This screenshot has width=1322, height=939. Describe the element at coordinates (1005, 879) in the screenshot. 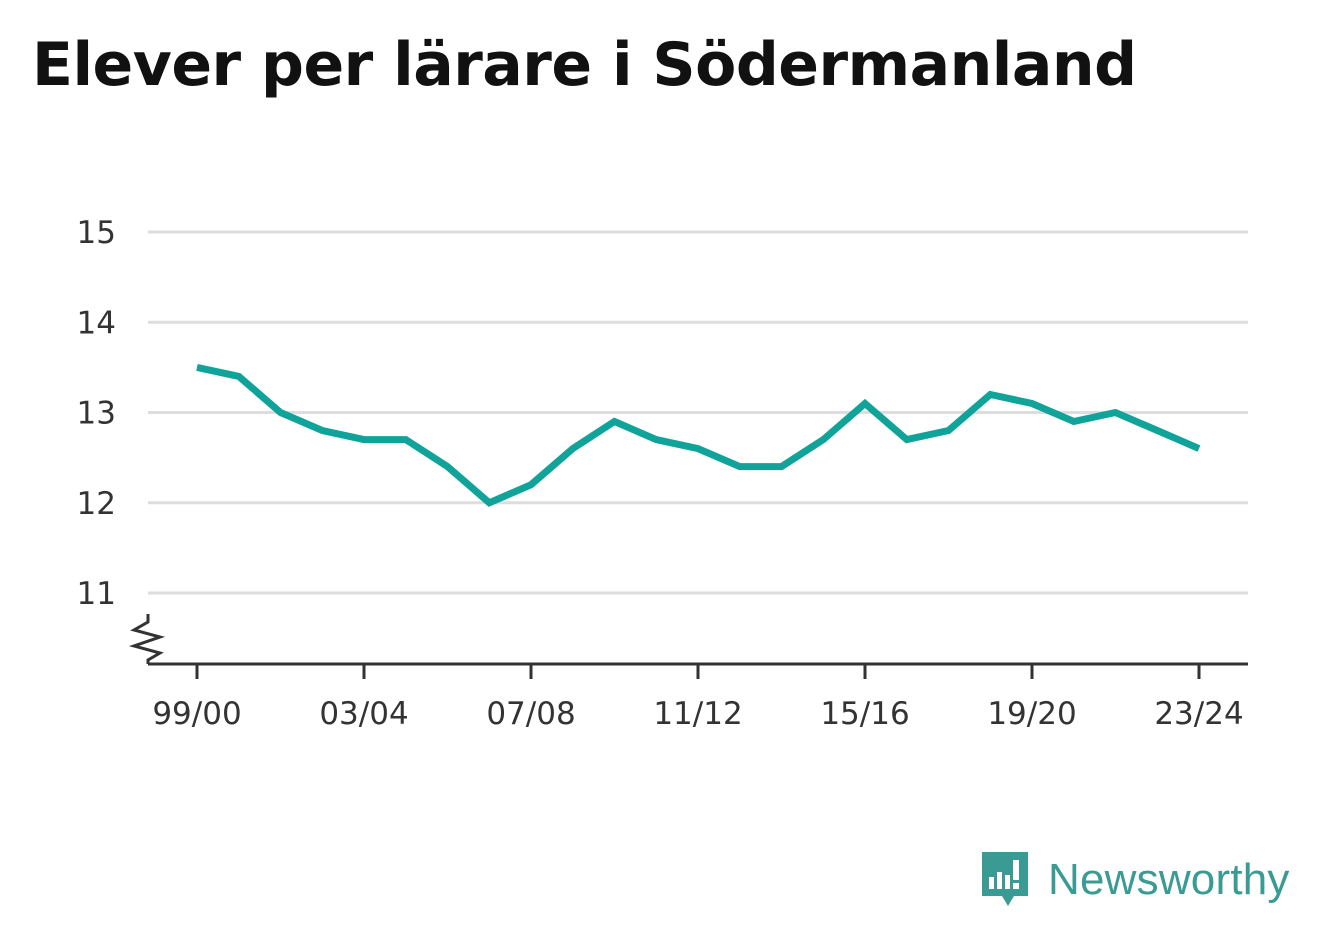

I see `newsworthy-logo-icon` at that location.